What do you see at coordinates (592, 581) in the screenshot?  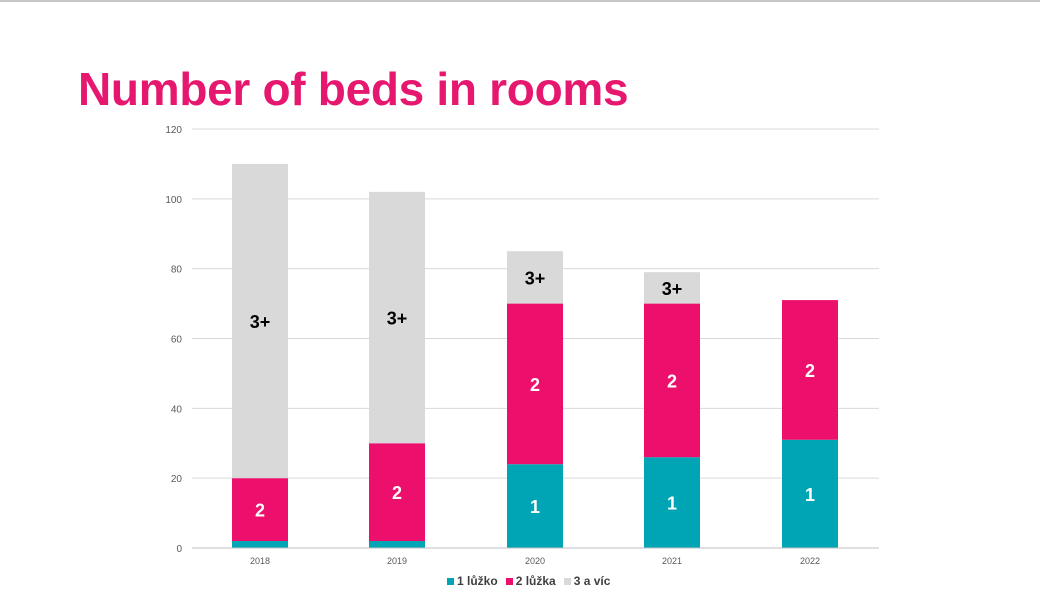 I see `legend-label: 3 a víc` at bounding box center [592, 581].